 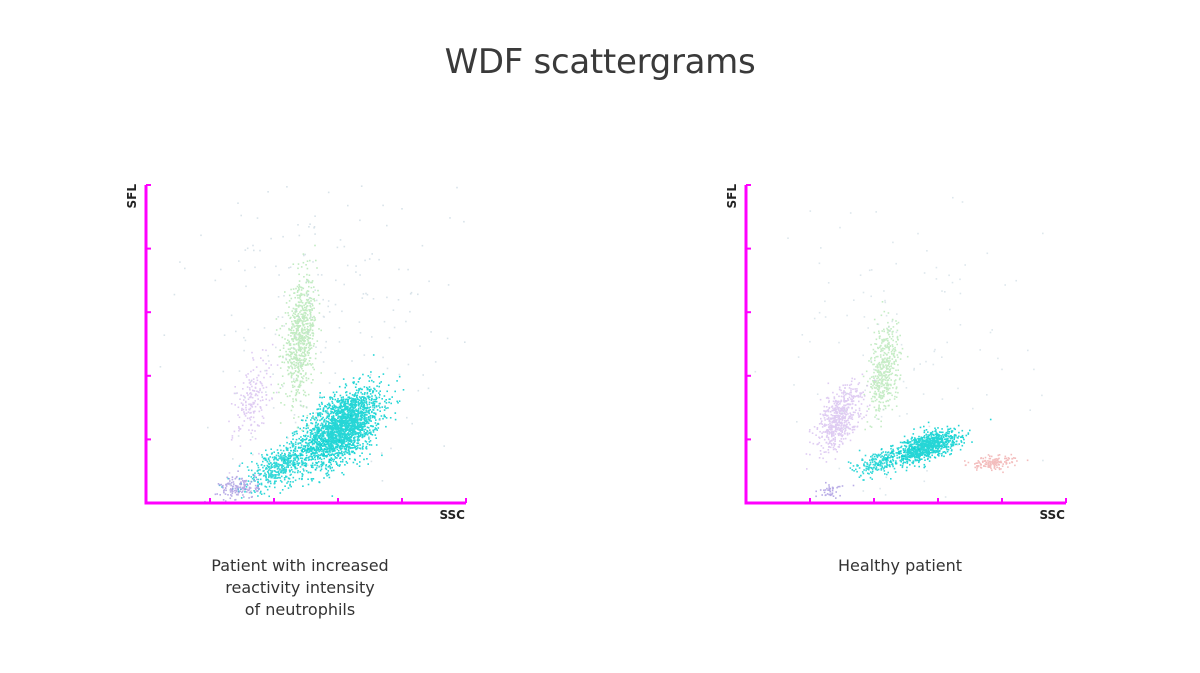 I want to click on data-points, so click(x=312, y=344).